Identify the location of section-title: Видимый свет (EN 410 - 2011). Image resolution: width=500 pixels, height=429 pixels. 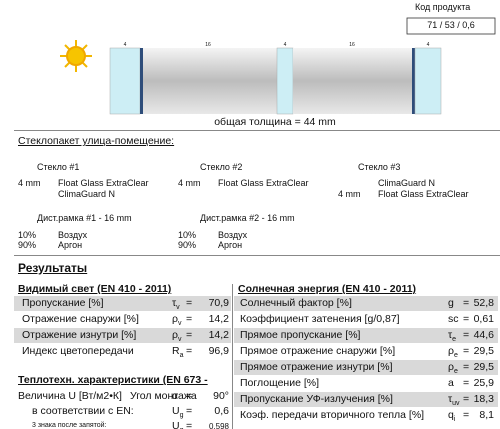
(95, 289).